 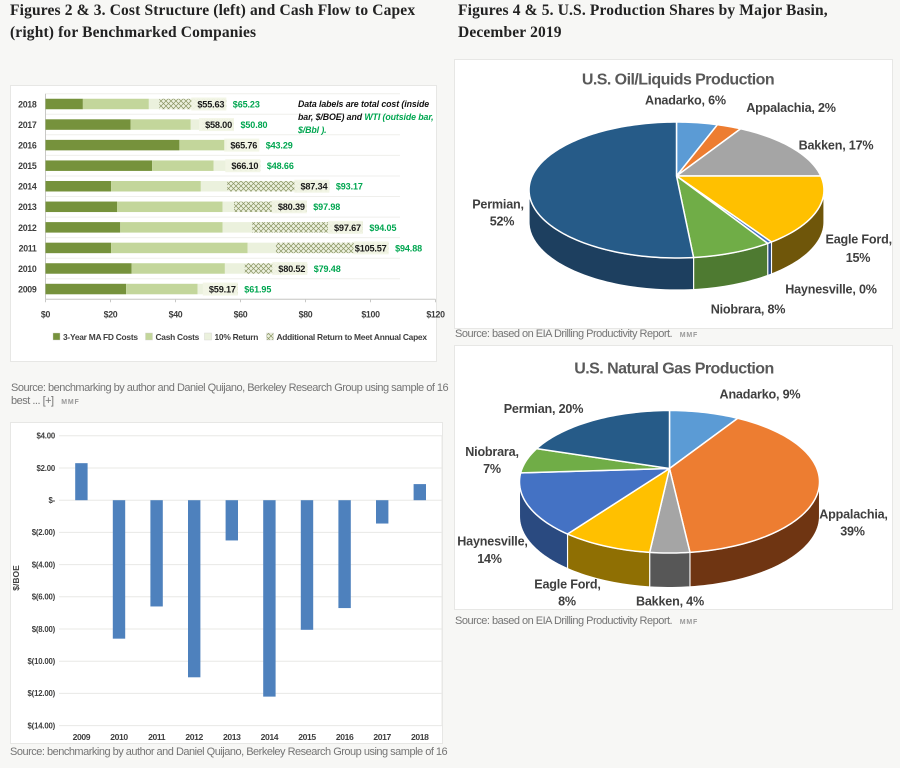 I want to click on svg-text: $94.88, so click(x=408, y=248).